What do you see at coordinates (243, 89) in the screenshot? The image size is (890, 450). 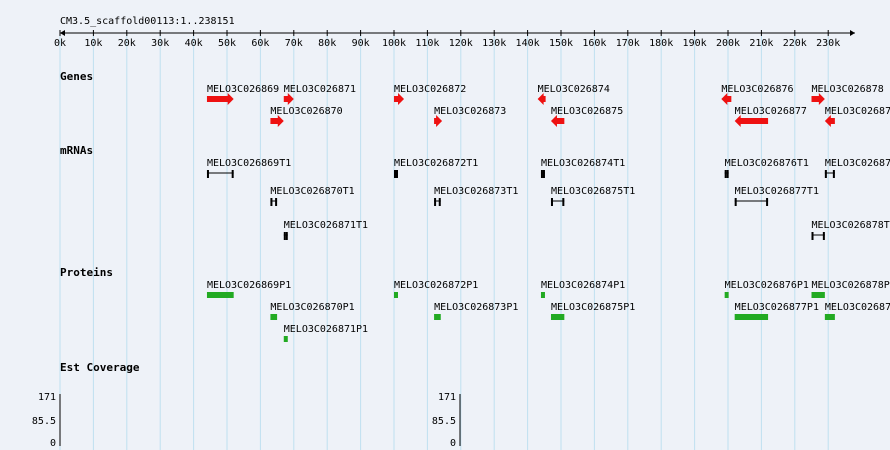 I see `gene-label: MELO3C026869` at bounding box center [243, 89].